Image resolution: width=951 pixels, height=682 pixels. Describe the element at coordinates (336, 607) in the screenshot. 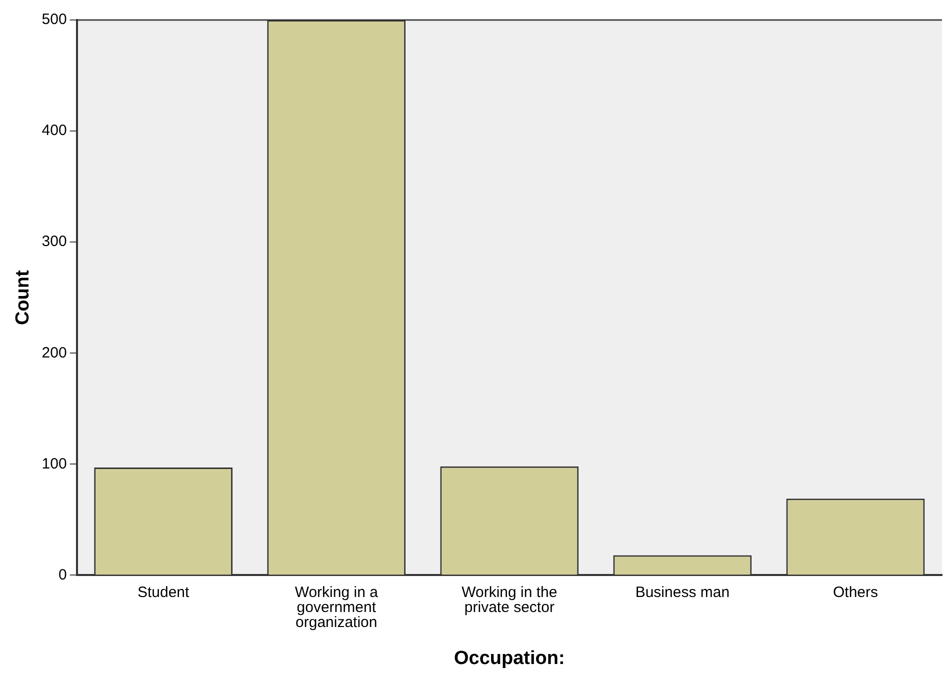

I see `x-tick-label: Working in a government organization` at that location.